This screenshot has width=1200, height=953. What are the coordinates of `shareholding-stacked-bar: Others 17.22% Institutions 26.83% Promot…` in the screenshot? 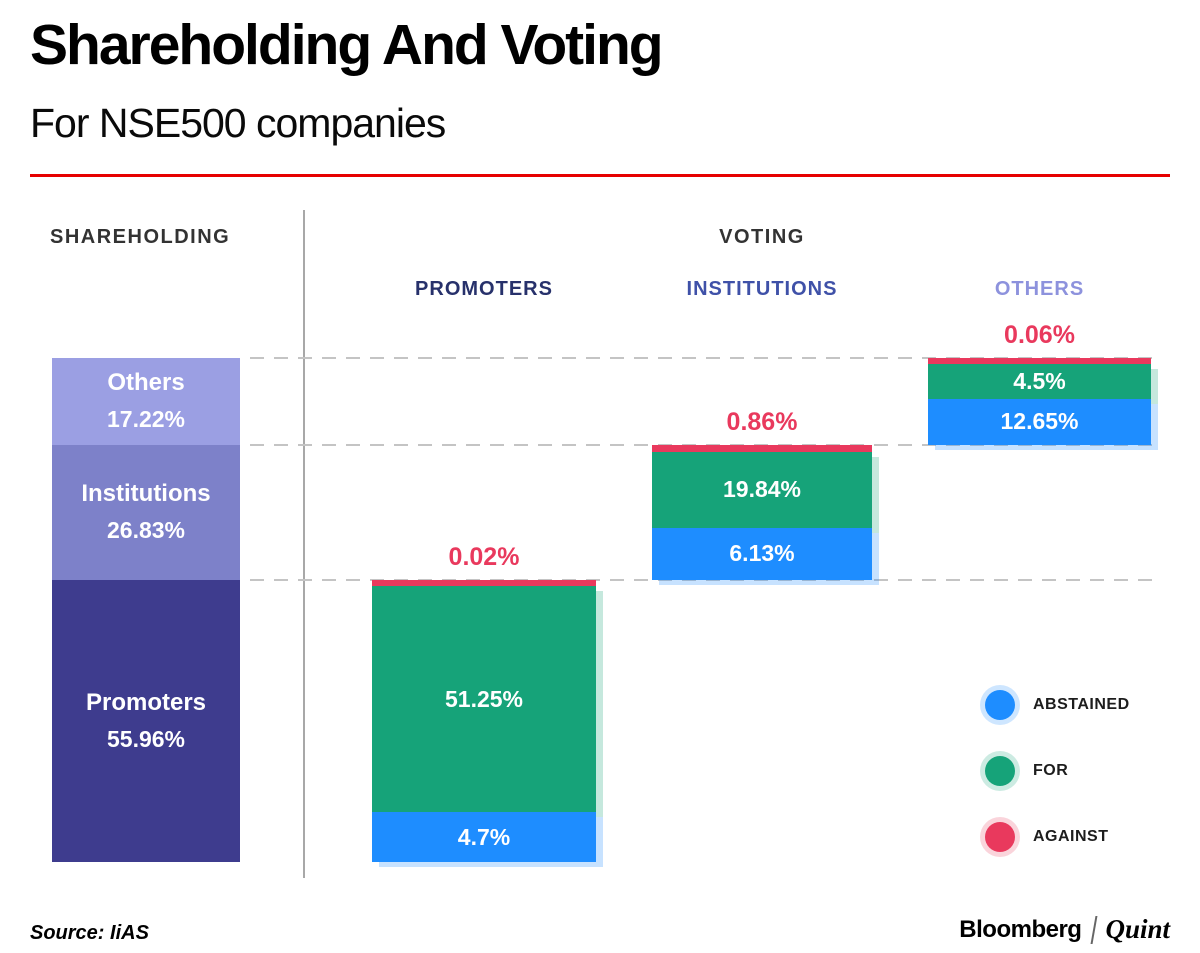 It's located at (146, 610).